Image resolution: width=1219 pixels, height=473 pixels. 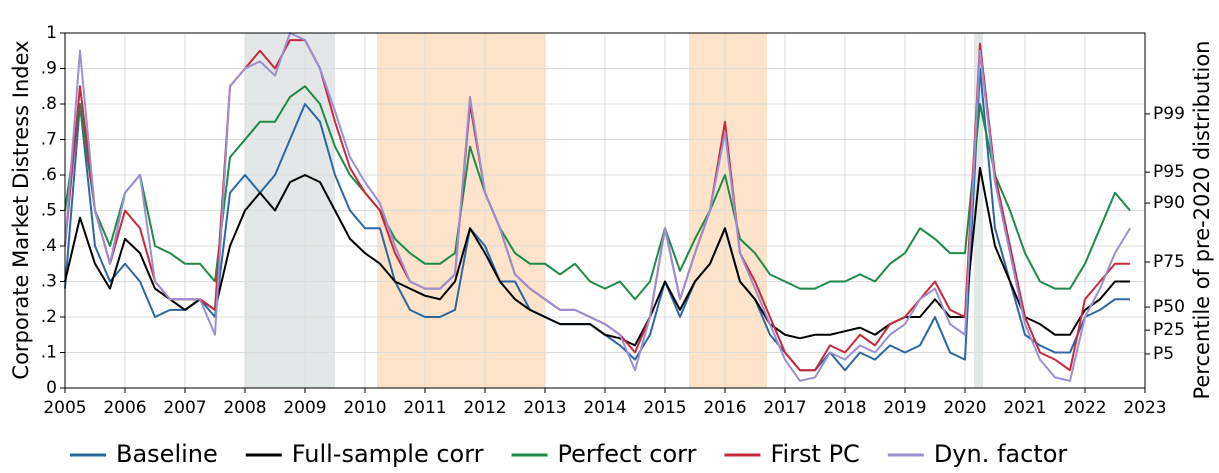 What do you see at coordinates (388, 454) in the screenshot?
I see `legend-label: Full-sample corr` at bounding box center [388, 454].